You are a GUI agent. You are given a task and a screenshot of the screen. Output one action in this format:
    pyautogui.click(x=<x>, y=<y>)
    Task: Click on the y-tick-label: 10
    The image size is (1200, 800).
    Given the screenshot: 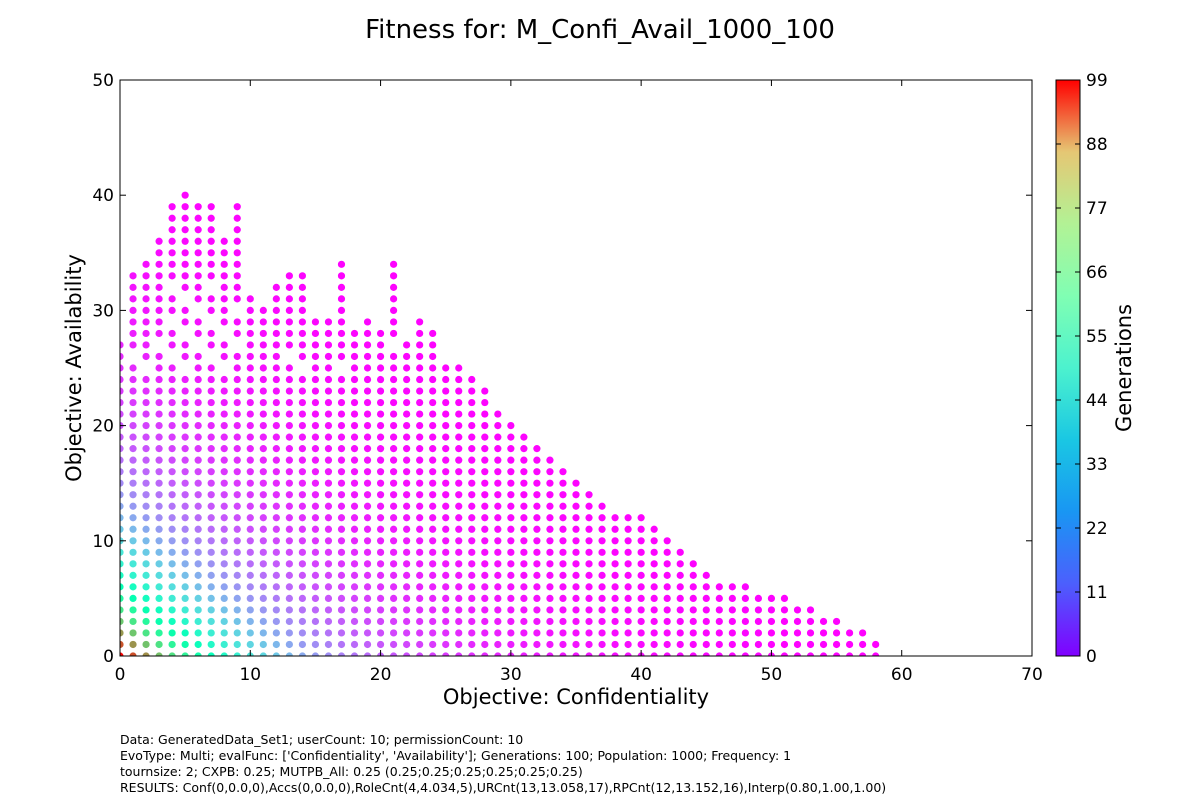 What is the action you would take?
    pyautogui.click(x=103, y=542)
    